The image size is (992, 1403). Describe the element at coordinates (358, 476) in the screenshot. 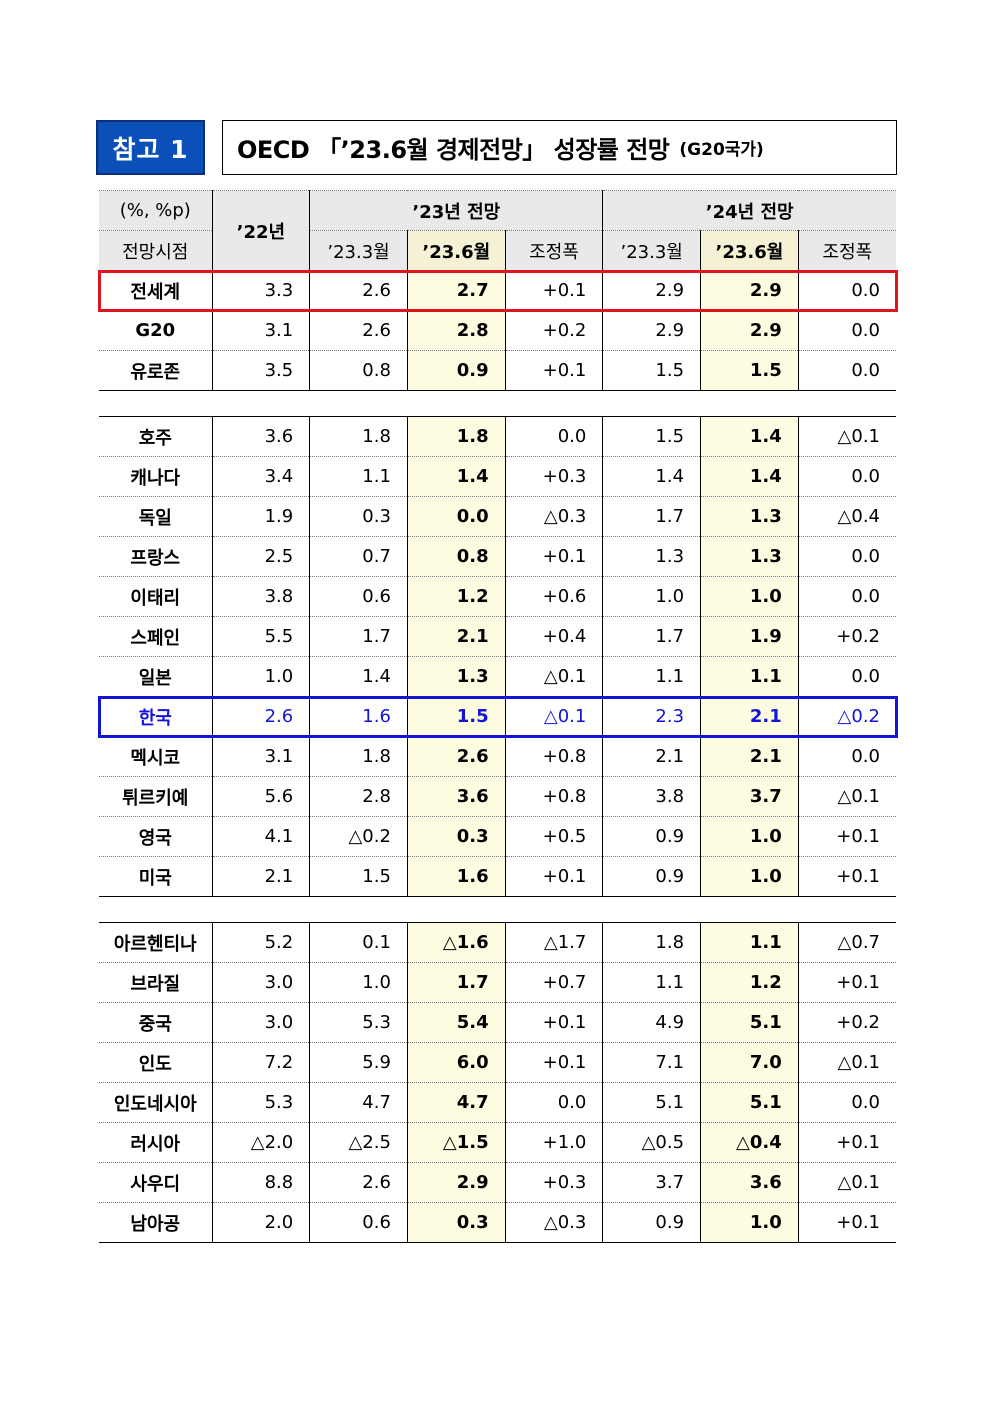

I see `cell-m23: 1.1` at that location.